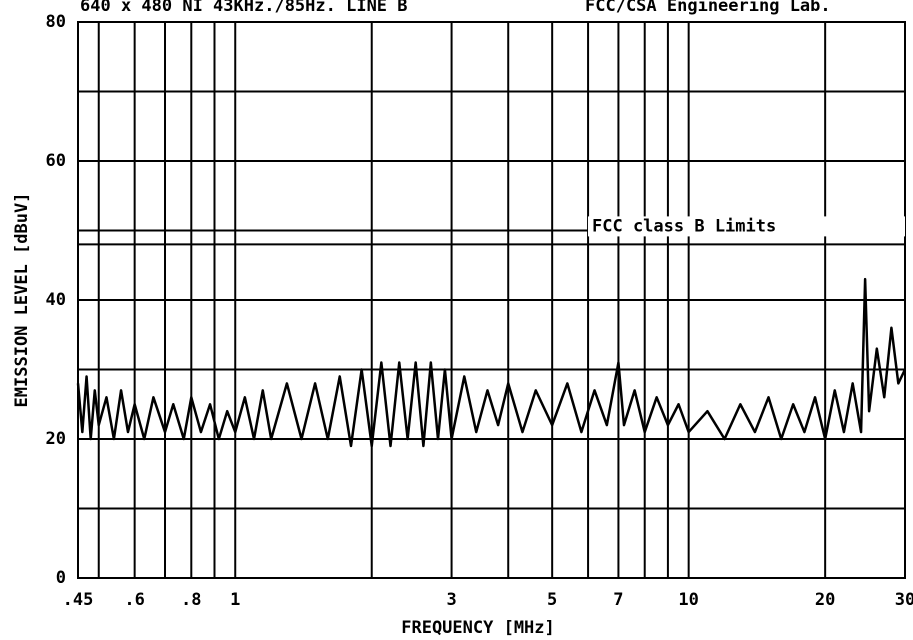 The image size is (913, 640). Describe the element at coordinates (904, 600) in the screenshot. I see `x-tick-label: 30` at that location.